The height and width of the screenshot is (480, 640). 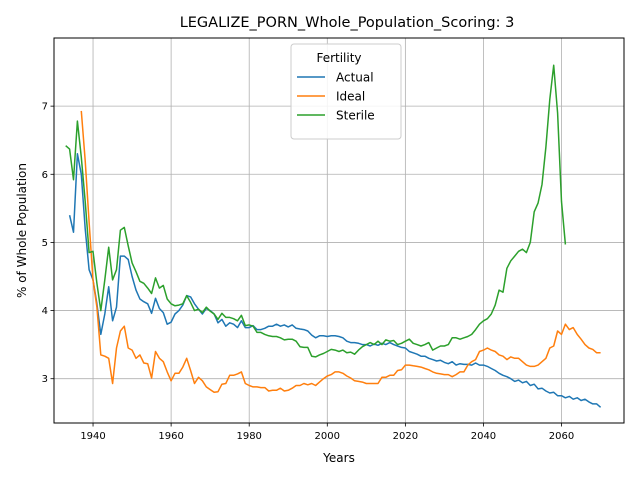 I want to click on y-tick-label: 5, so click(x=45, y=243).